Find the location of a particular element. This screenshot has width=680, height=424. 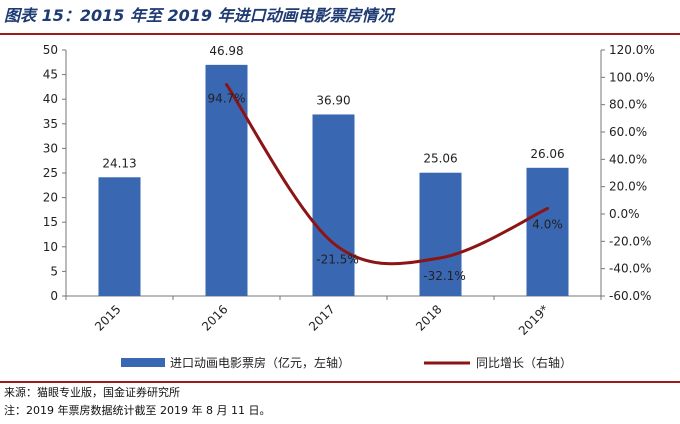

bar-value-label: 36.90 is located at coordinates (333, 100).